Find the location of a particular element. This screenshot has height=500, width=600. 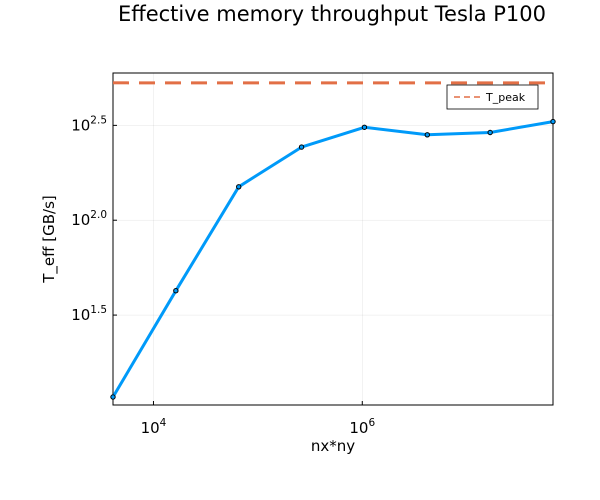

y-tick-exponent: 2.5 is located at coordinates (98, 120).